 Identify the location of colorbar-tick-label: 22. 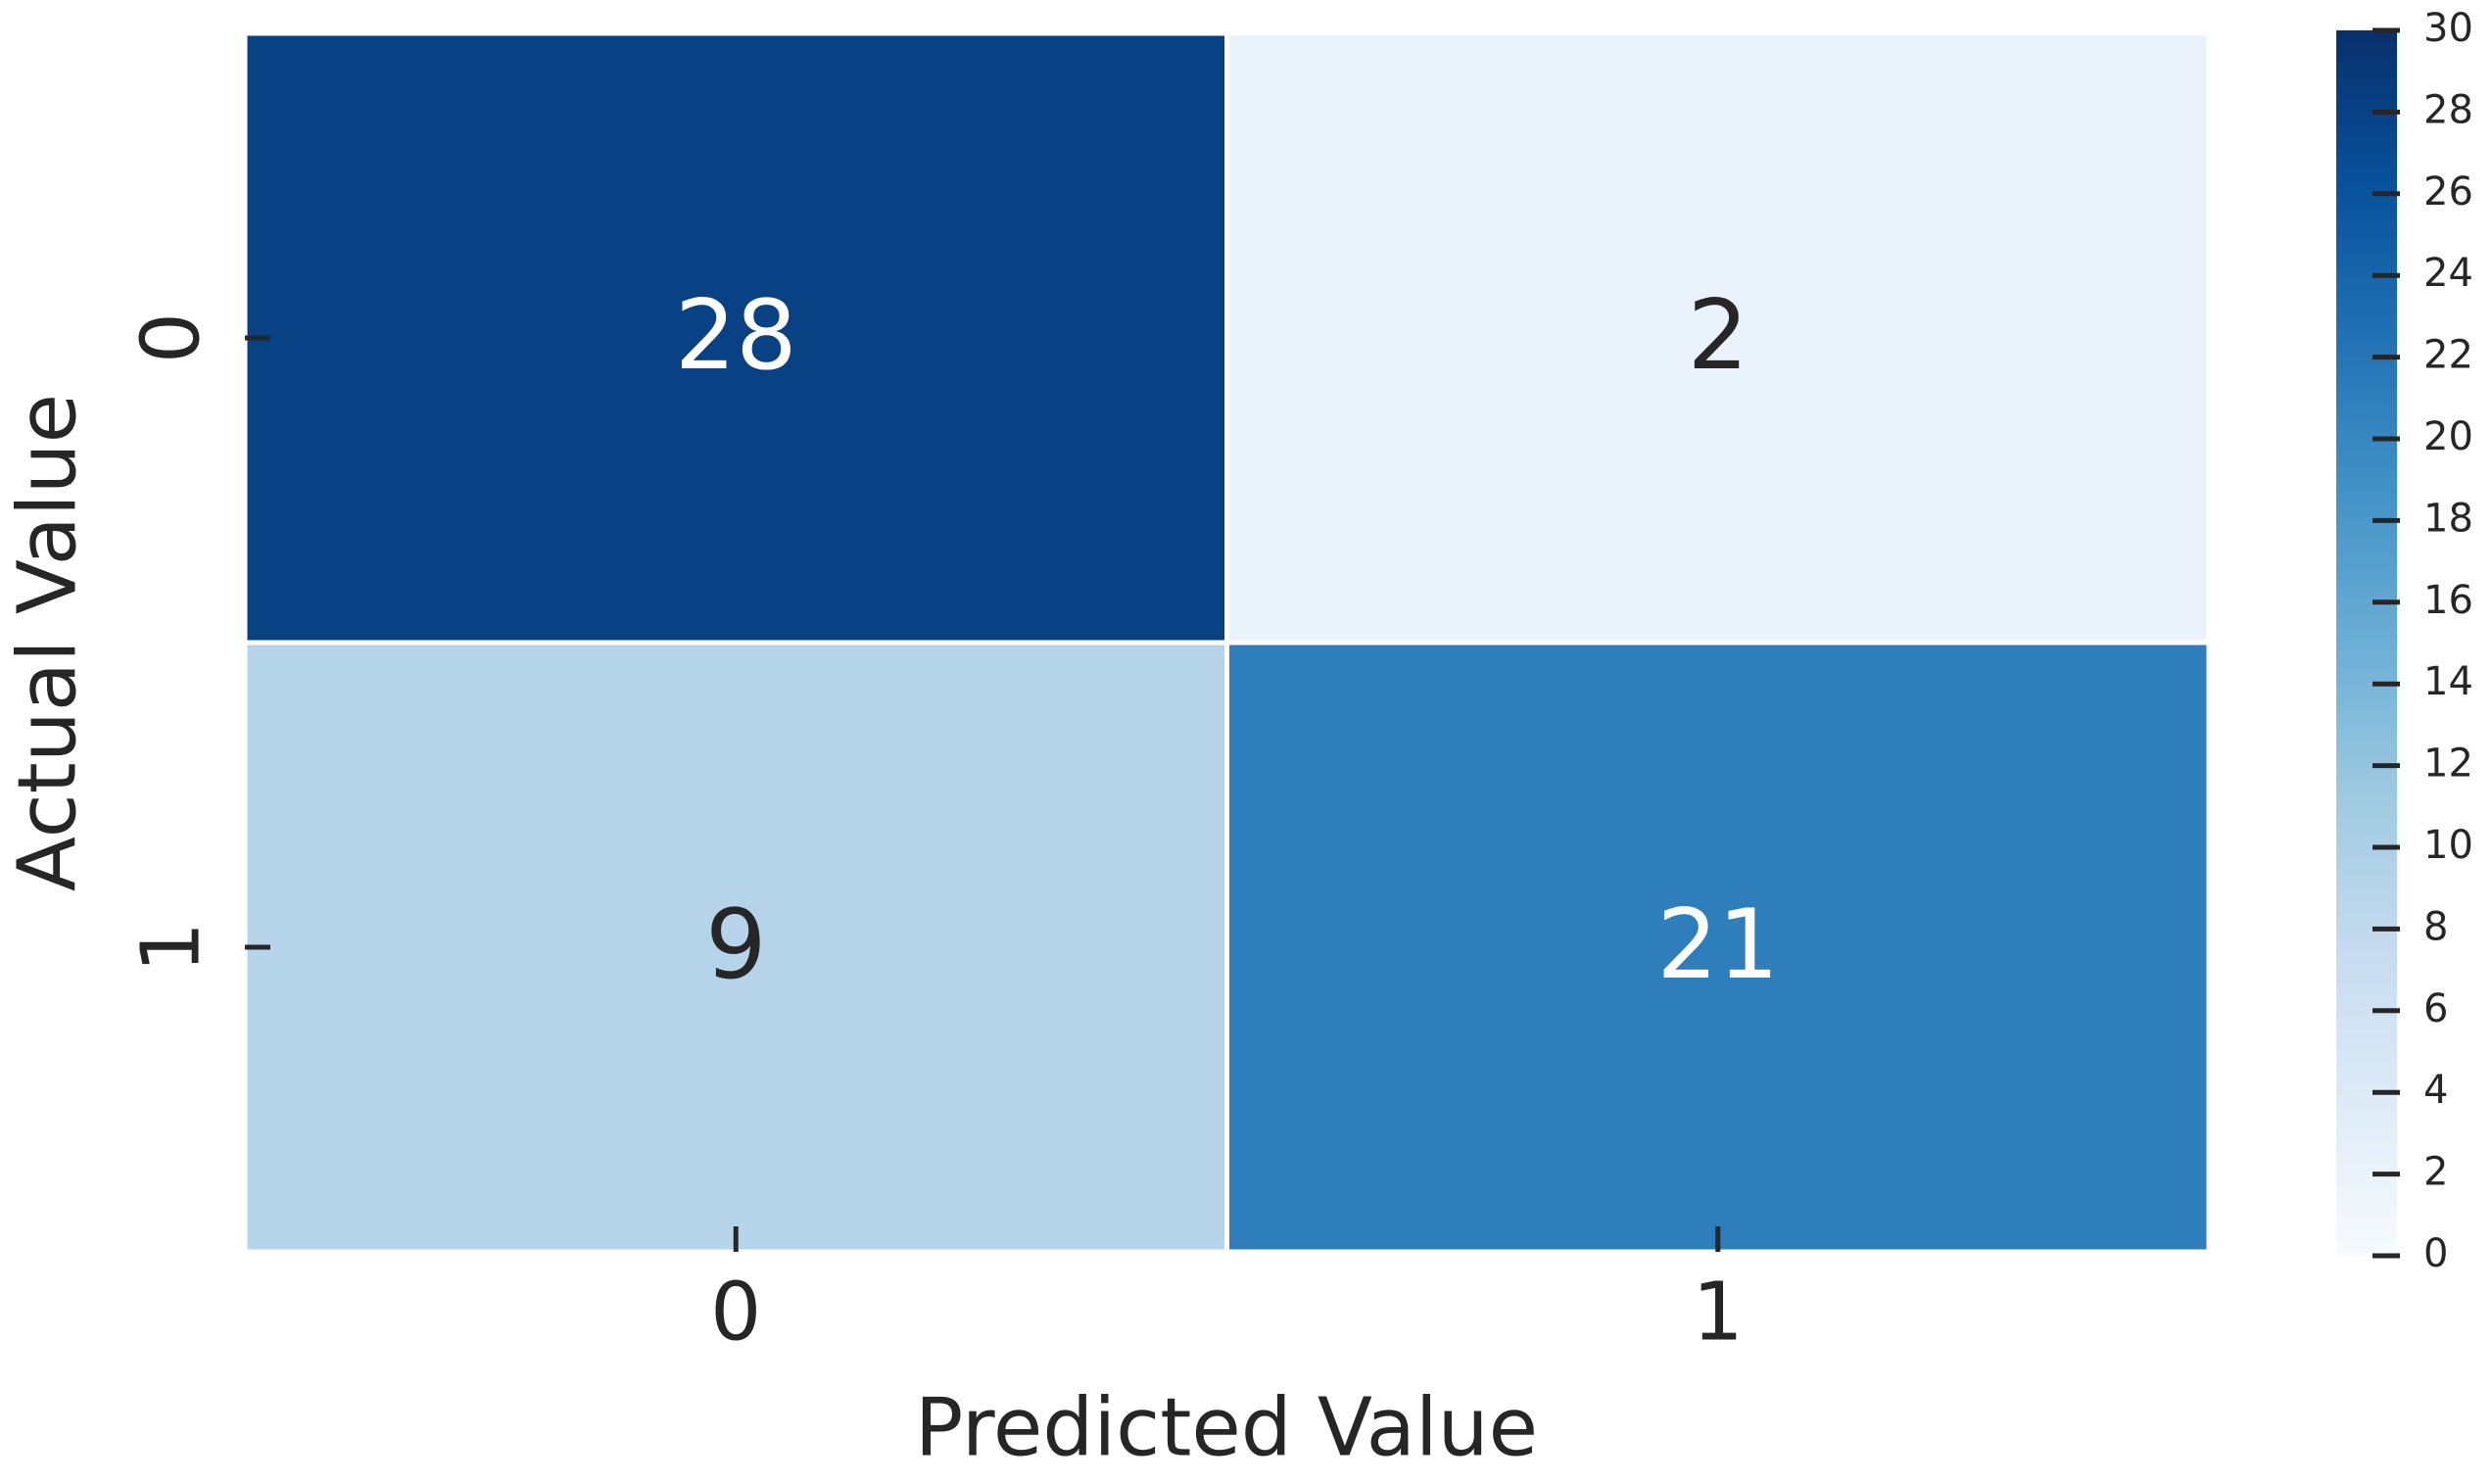
(2448, 355).